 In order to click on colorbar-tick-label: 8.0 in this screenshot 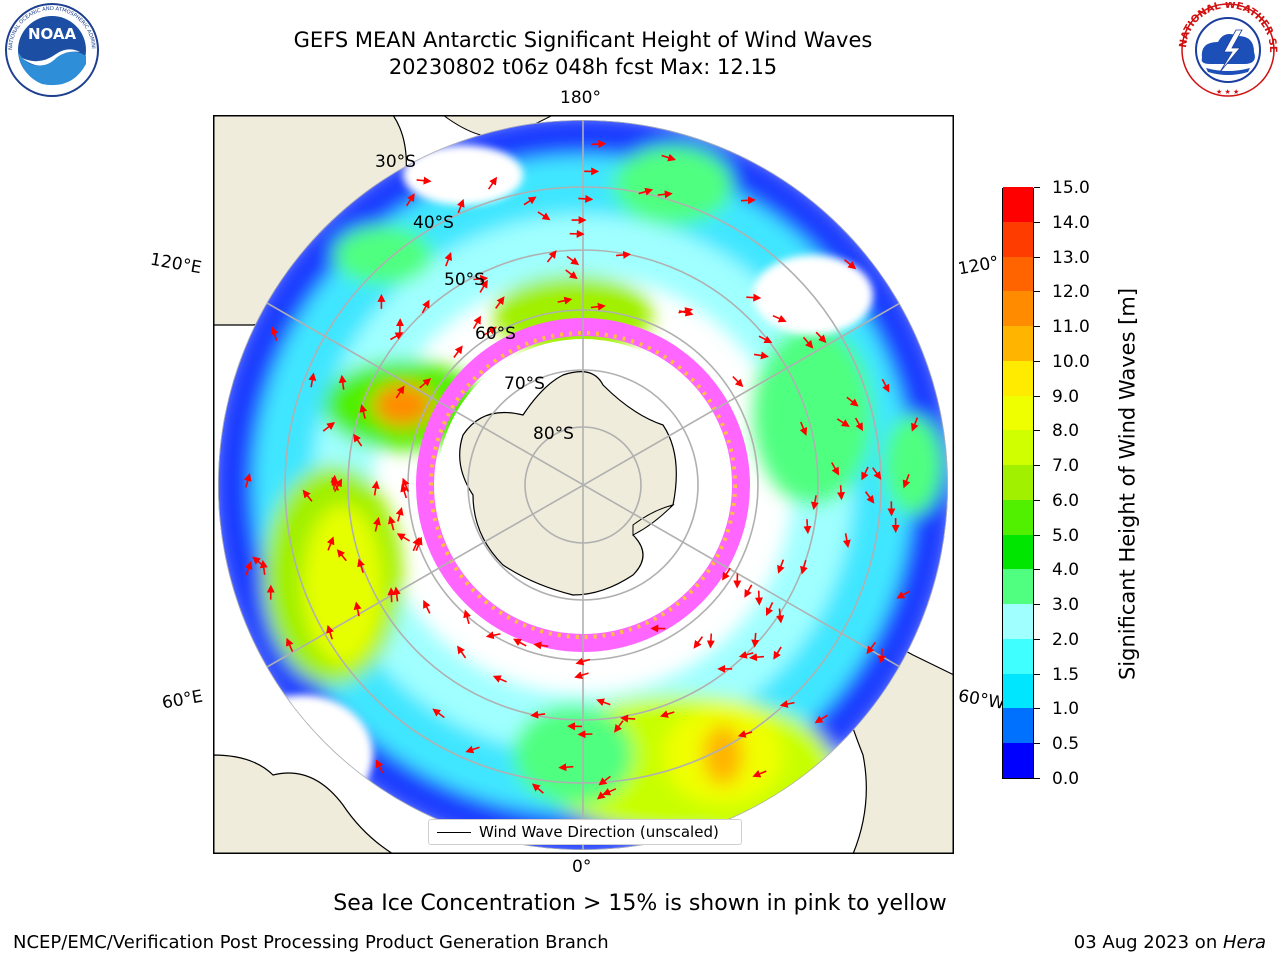, I will do `click(1066, 431)`.